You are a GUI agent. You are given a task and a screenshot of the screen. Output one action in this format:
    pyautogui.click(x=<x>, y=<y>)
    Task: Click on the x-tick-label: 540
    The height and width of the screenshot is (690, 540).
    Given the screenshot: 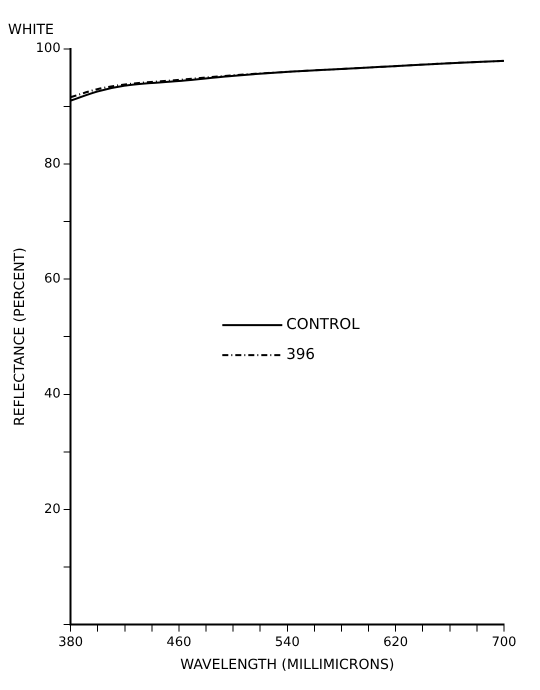 What is the action you would take?
    pyautogui.click(x=287, y=642)
    